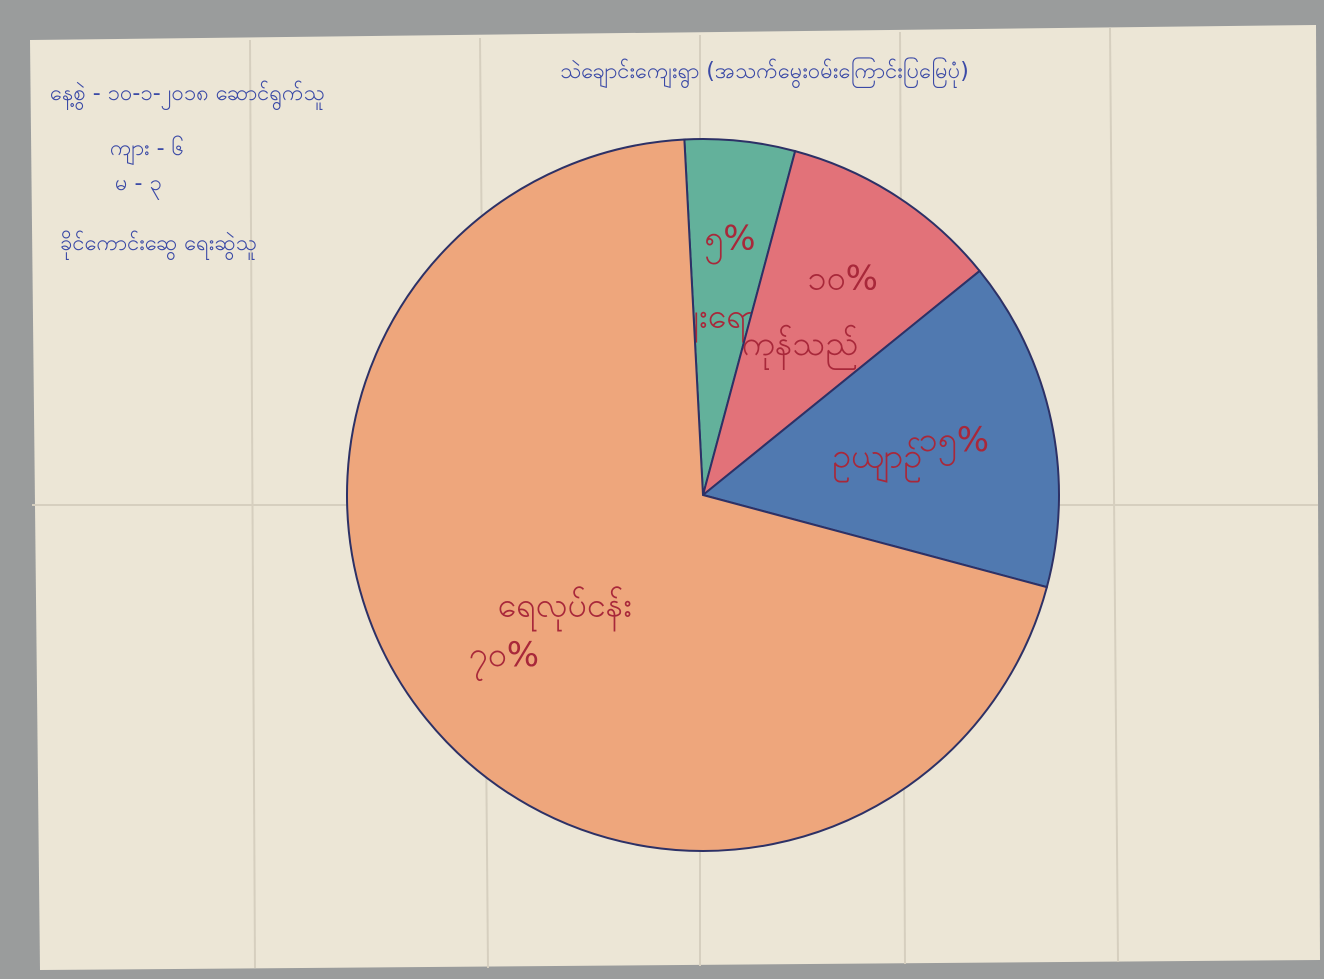  Describe the element at coordinates (158, 245) in the screenshot. I see `annotation: ခိုင်ကောင်းဆွေ ရေးဆွဲသူ` at that location.